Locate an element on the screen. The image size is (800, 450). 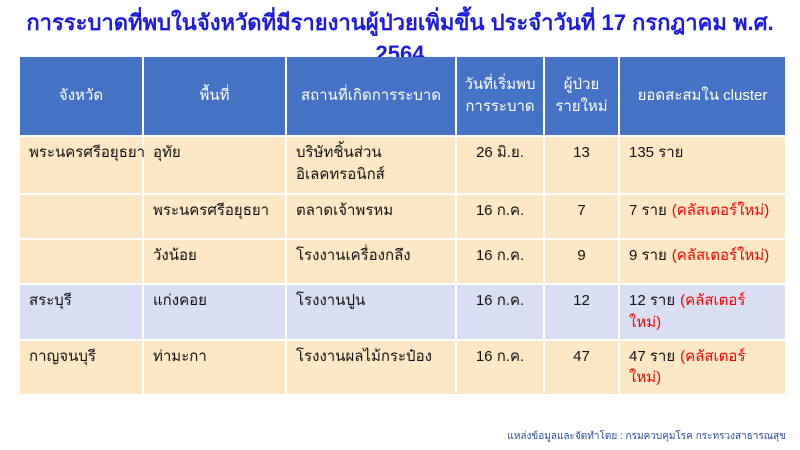
cumulative-count: 12 ราย is located at coordinates (652, 300).